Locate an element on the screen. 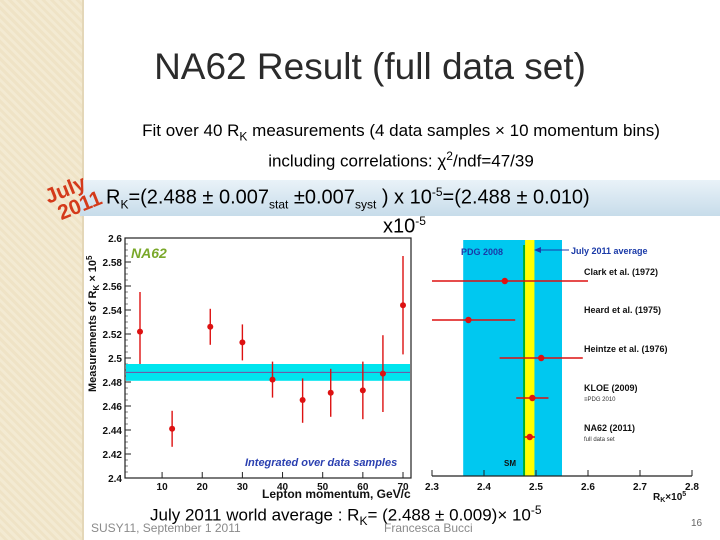 Image resolution: width=720 pixels, height=540 pixels. x-tick-label: 2.5 is located at coordinates (536, 487).